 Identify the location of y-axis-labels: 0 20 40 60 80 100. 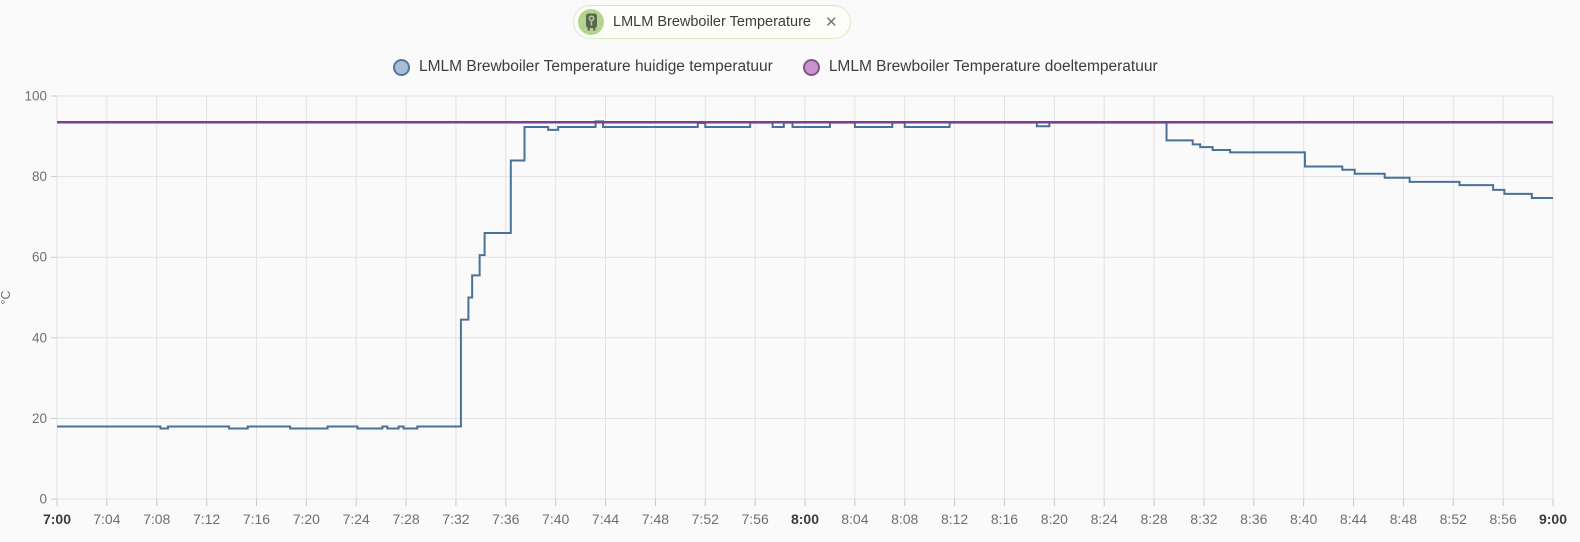
(35, 298).